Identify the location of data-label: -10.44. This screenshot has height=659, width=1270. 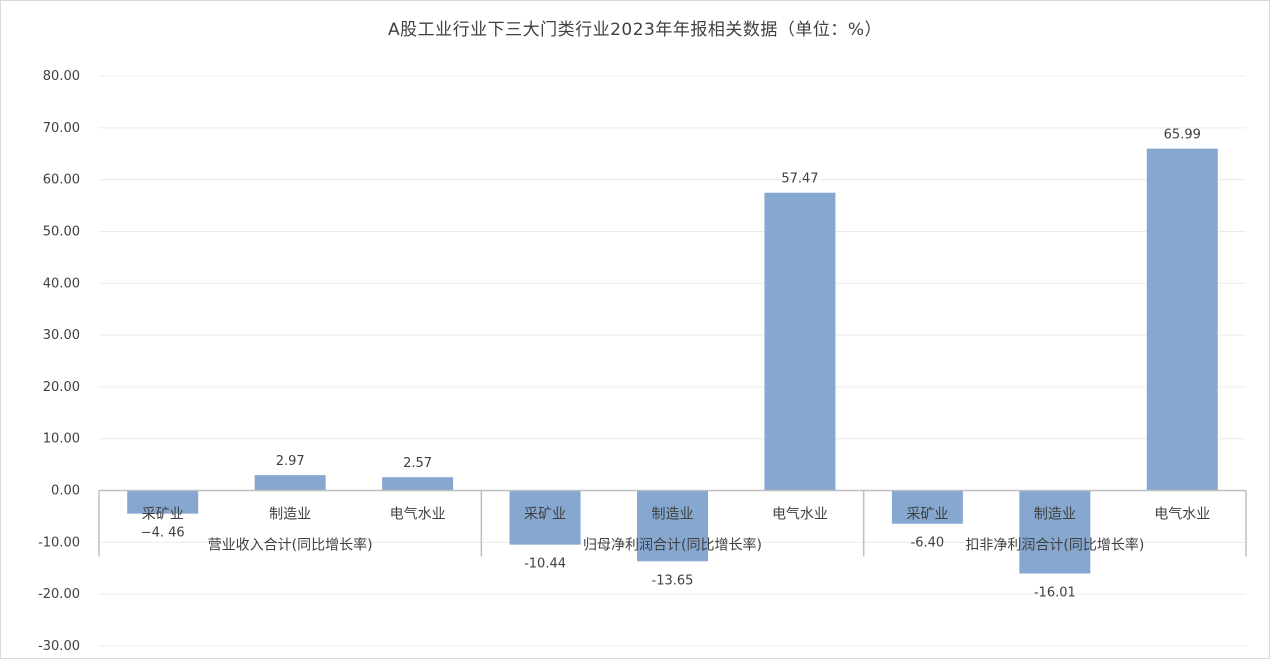
(545, 564).